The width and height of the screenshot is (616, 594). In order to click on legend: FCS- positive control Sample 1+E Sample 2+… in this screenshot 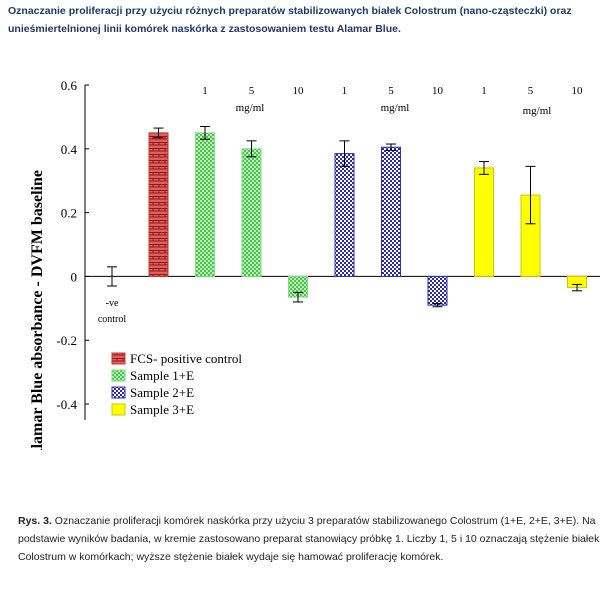, I will do `click(176, 384)`.